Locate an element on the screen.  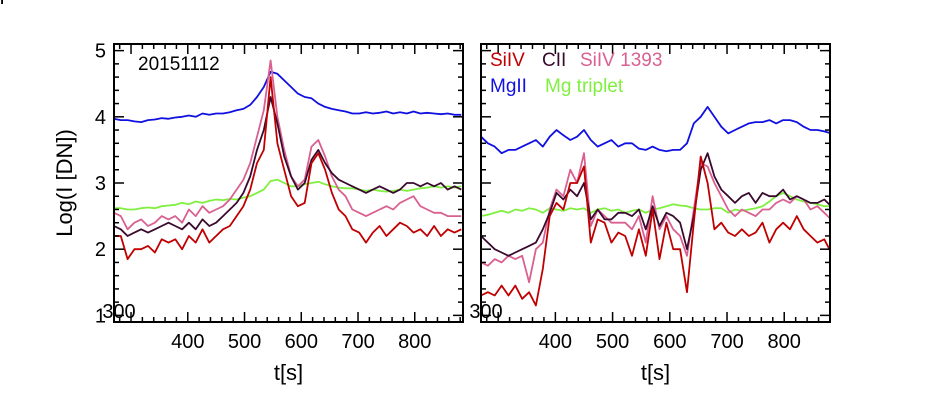
panel-px2-label: px2 is located at coordinates (15, 2).